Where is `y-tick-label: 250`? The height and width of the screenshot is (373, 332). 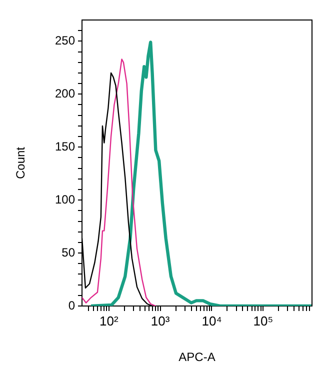 y-tick-label: 250 is located at coordinates (65, 41).